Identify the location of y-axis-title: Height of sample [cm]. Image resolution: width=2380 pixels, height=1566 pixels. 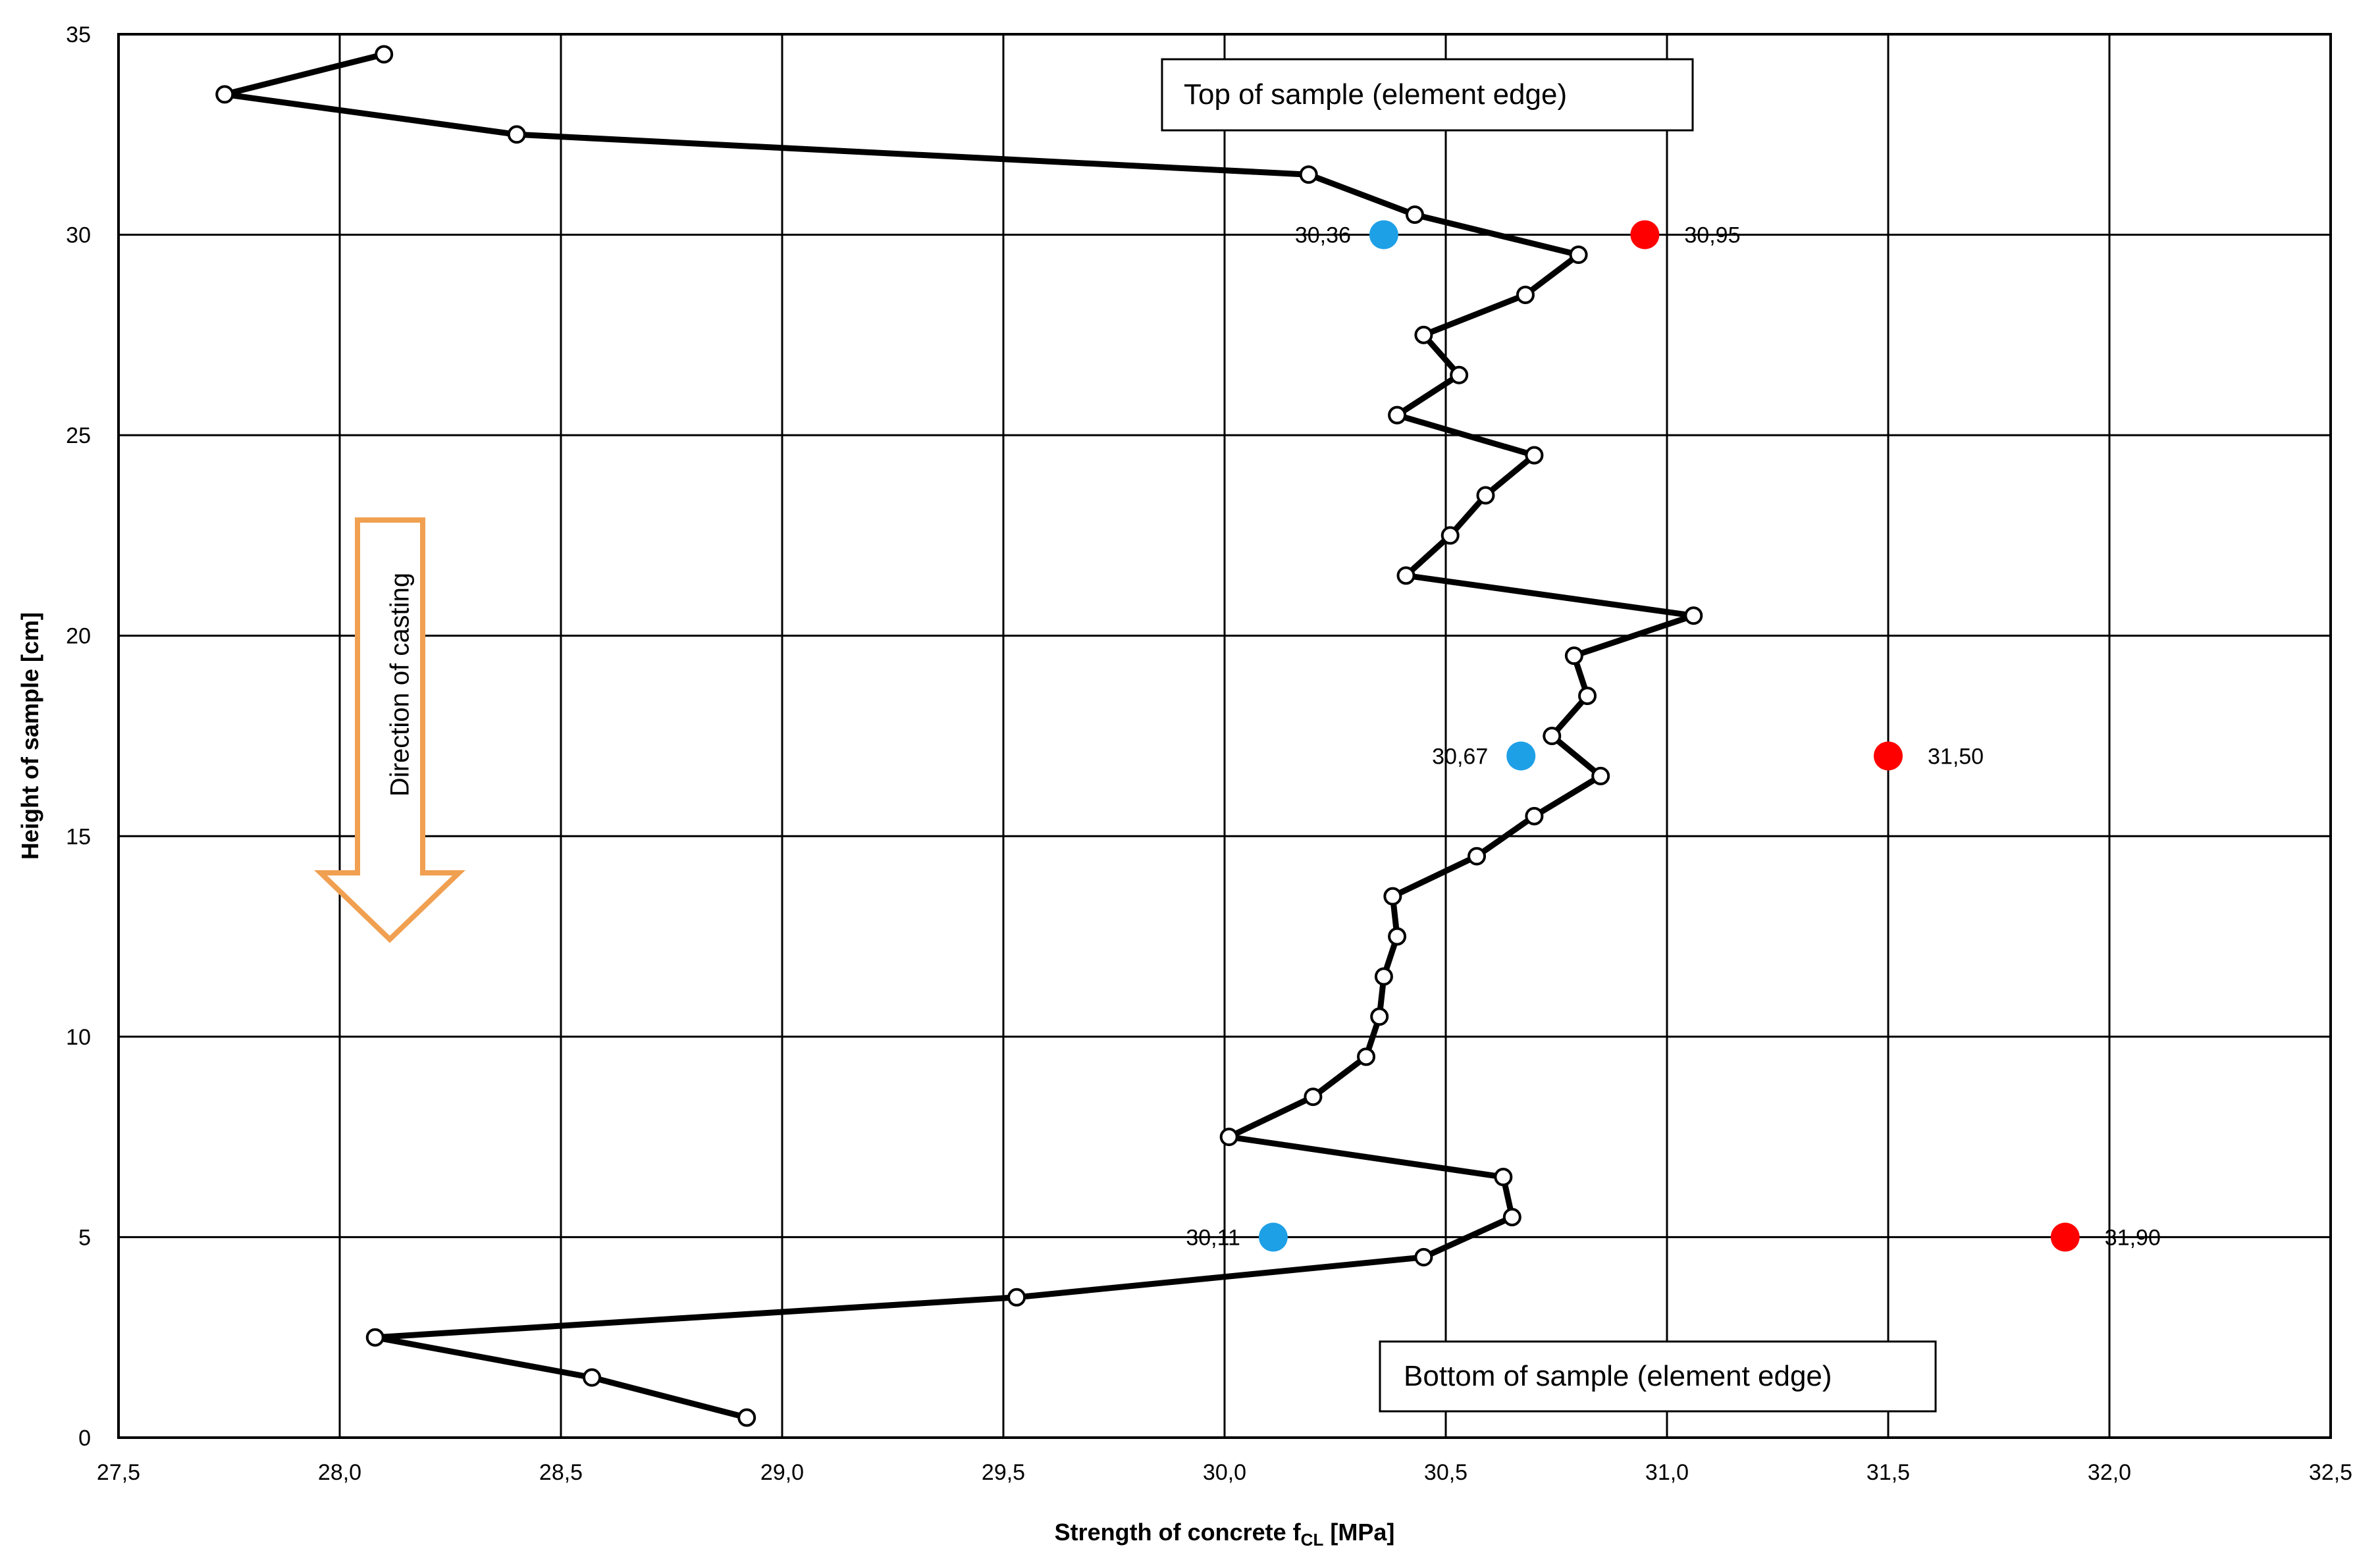
(29, 736).